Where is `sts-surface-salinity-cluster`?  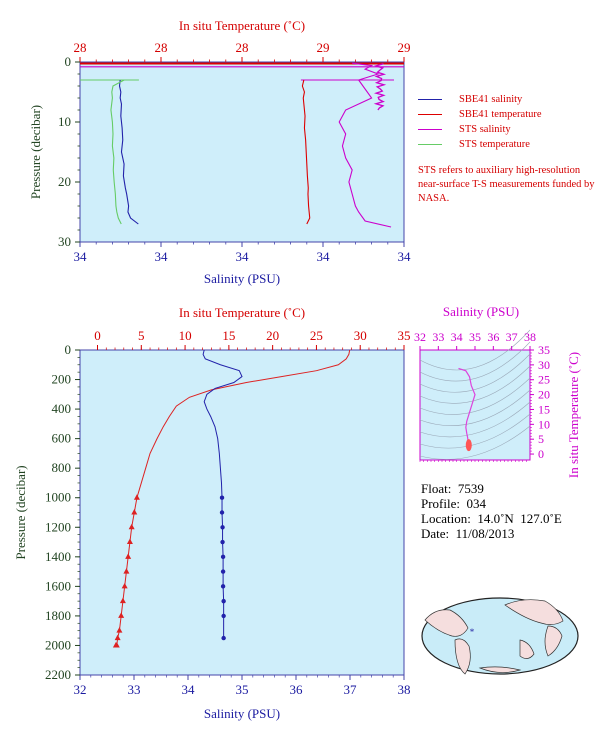 sts-surface-salinity-cluster is located at coordinates (380, 87).